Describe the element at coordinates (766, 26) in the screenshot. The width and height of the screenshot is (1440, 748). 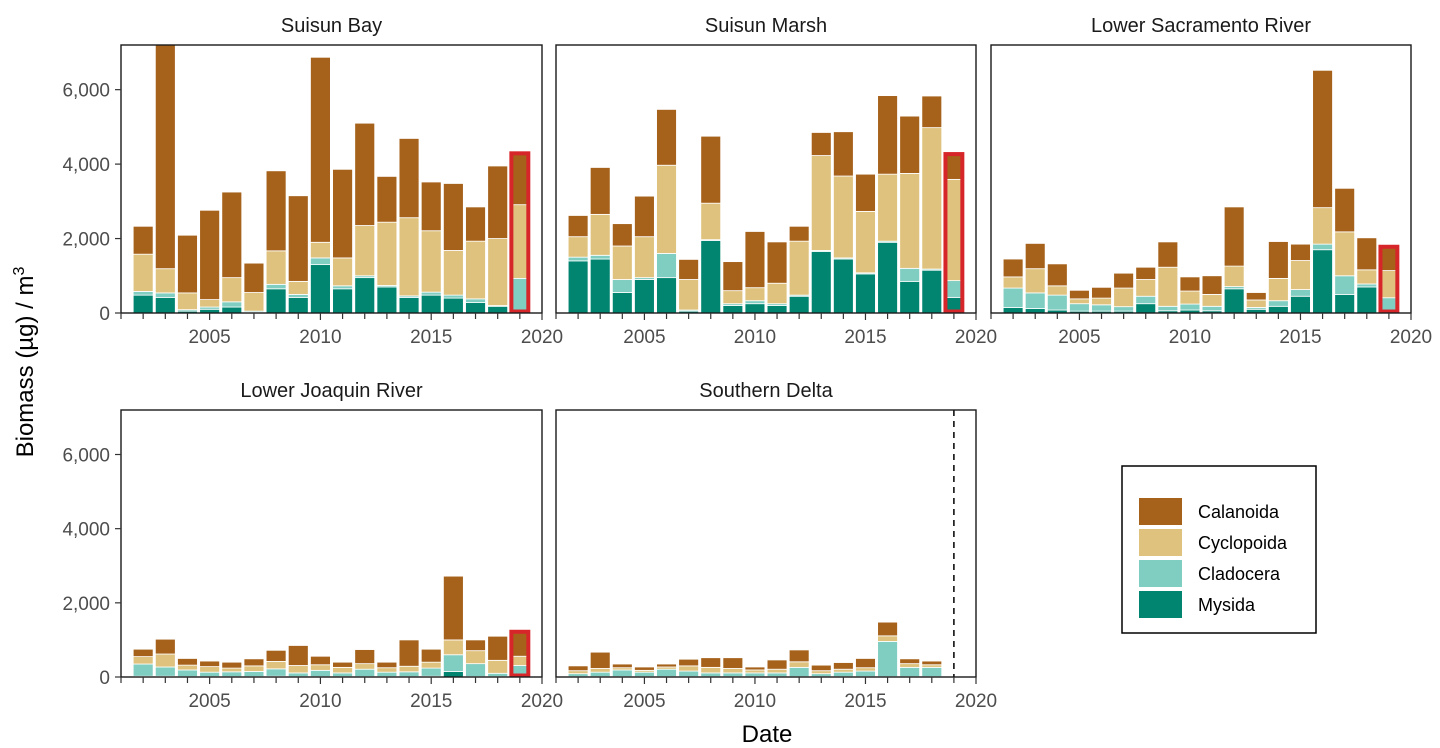
I see `facet-title: Suisun Marsh` at that location.